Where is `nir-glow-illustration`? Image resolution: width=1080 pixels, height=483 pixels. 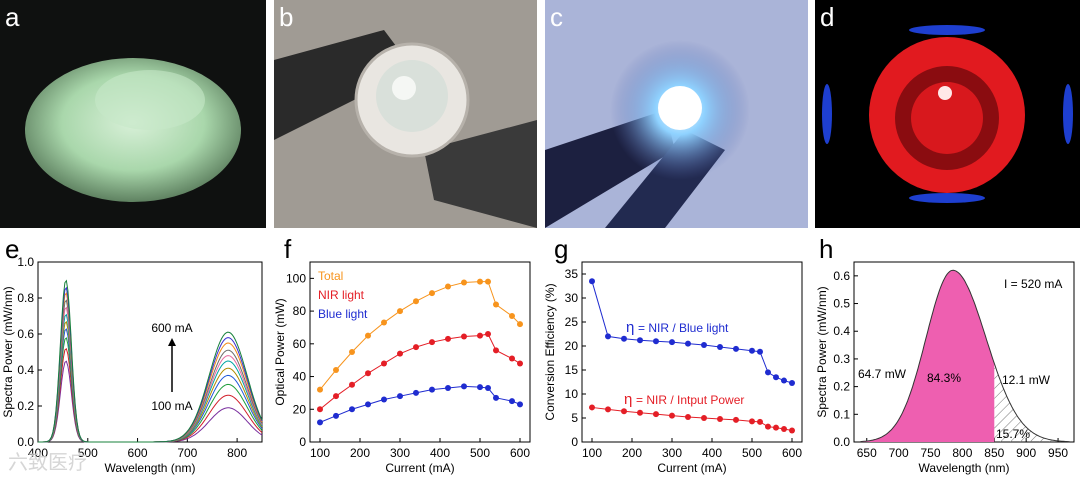
nir-glow-illustration is located at coordinates (947, 114).